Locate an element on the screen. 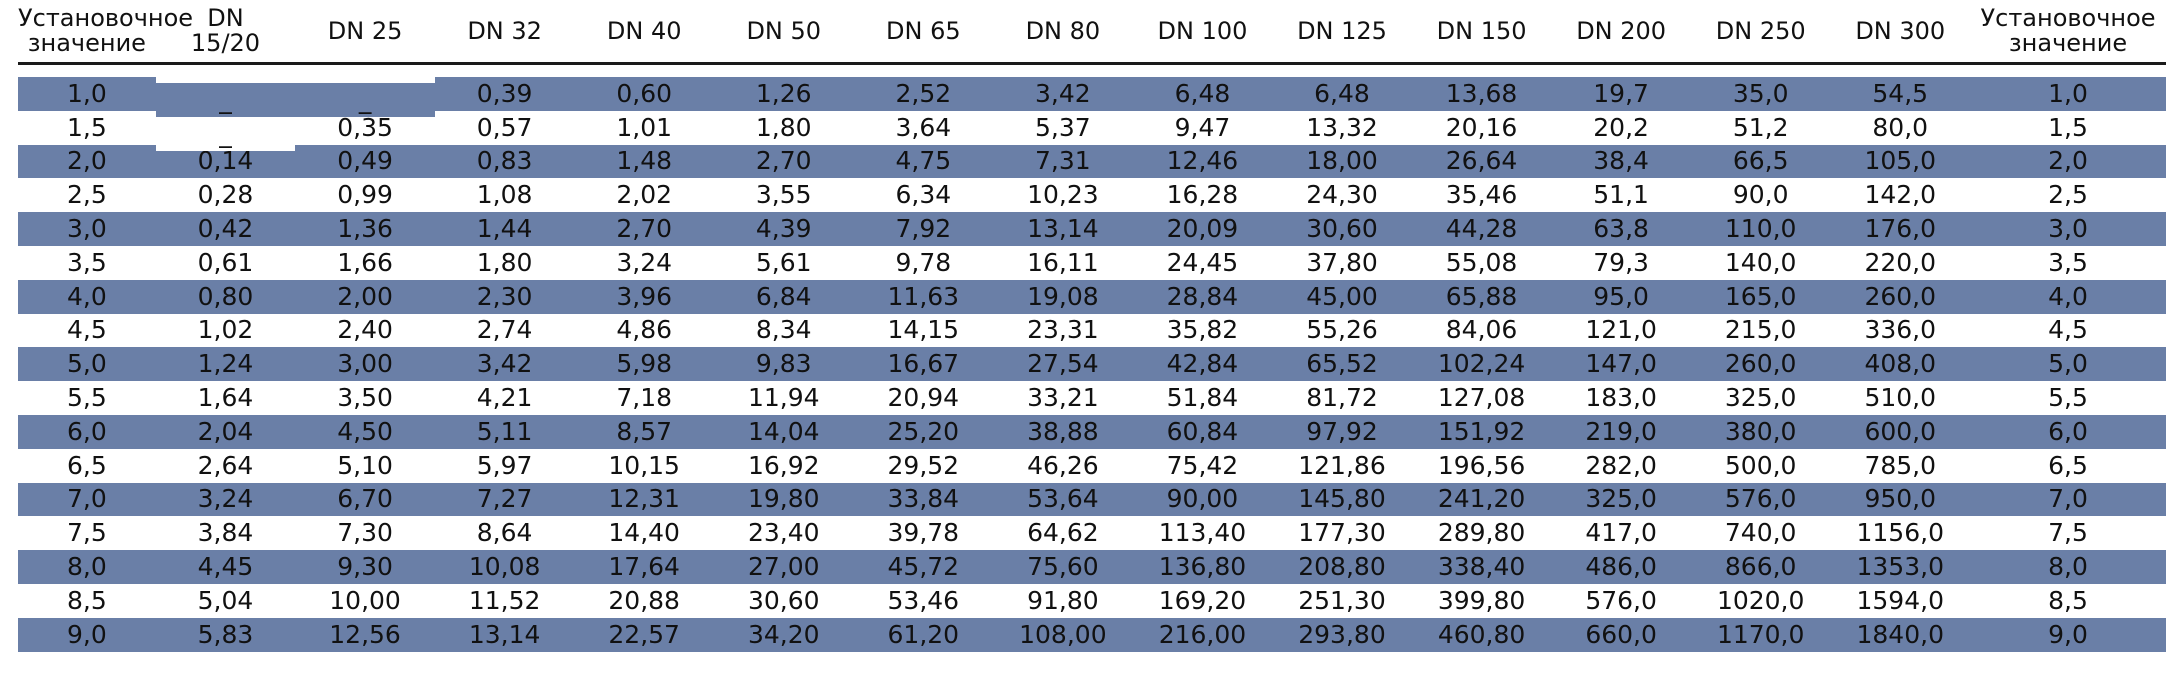 The image size is (2167, 678). table-cell: 5,37 is located at coordinates (1063, 127).